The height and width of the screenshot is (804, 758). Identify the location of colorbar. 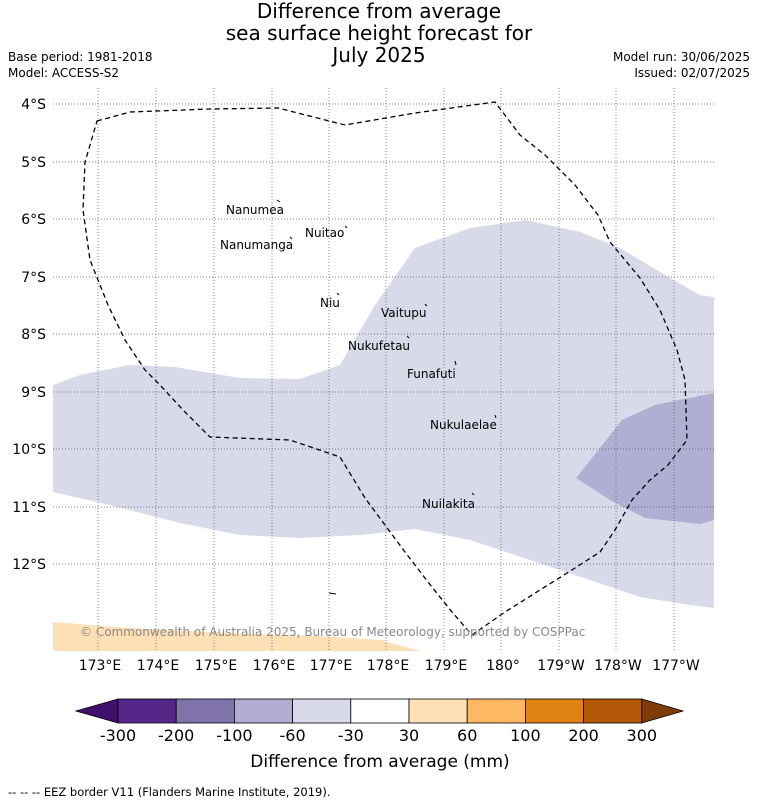
(379, 711).